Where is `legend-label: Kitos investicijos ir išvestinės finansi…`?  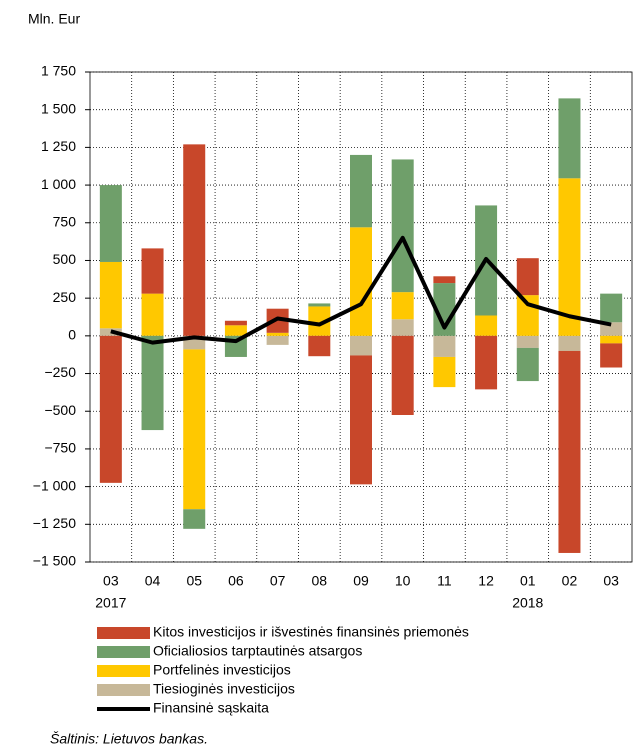
legend-label: Kitos investicijos ir išvestinės finansi… is located at coordinates (311, 632).